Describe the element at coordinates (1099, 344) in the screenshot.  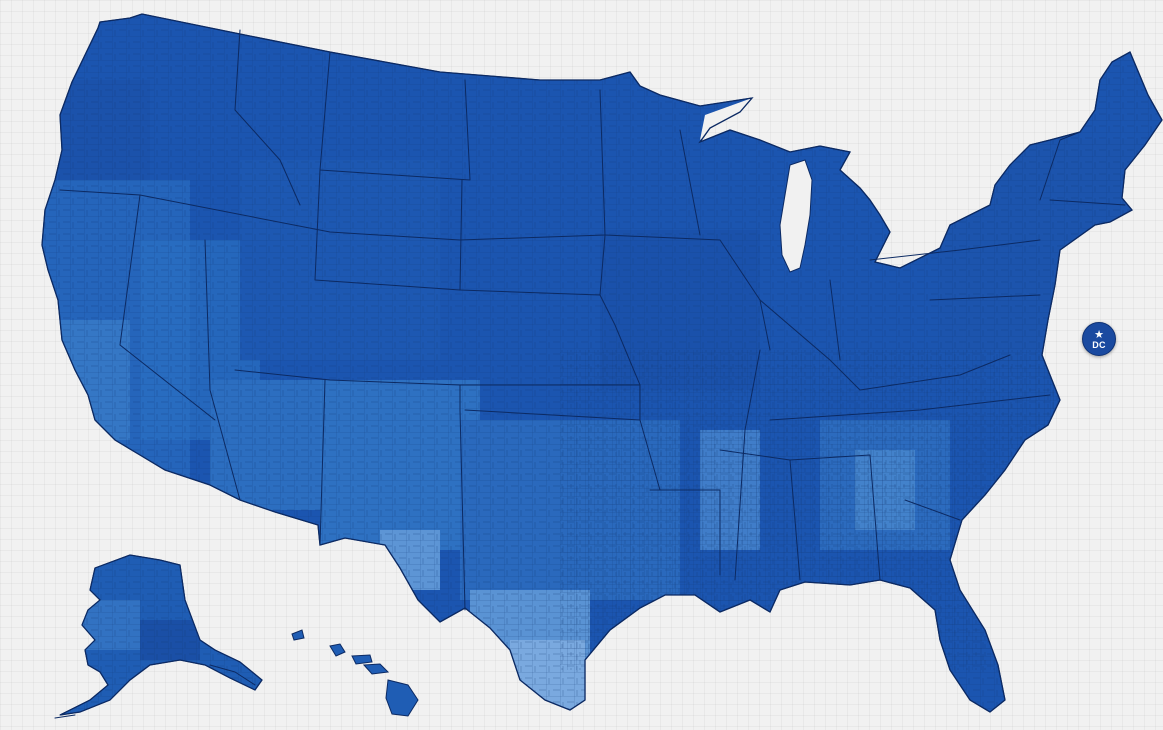
I see `dc-label: DC` at that location.